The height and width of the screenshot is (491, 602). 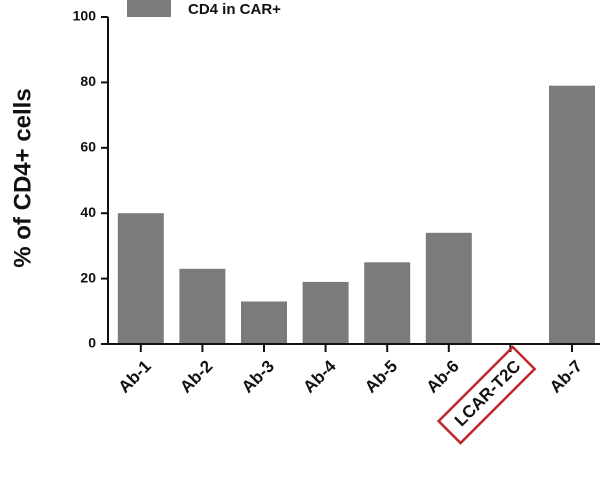 I want to click on x-tick-label: LCAR-T2C, so click(x=488, y=394).